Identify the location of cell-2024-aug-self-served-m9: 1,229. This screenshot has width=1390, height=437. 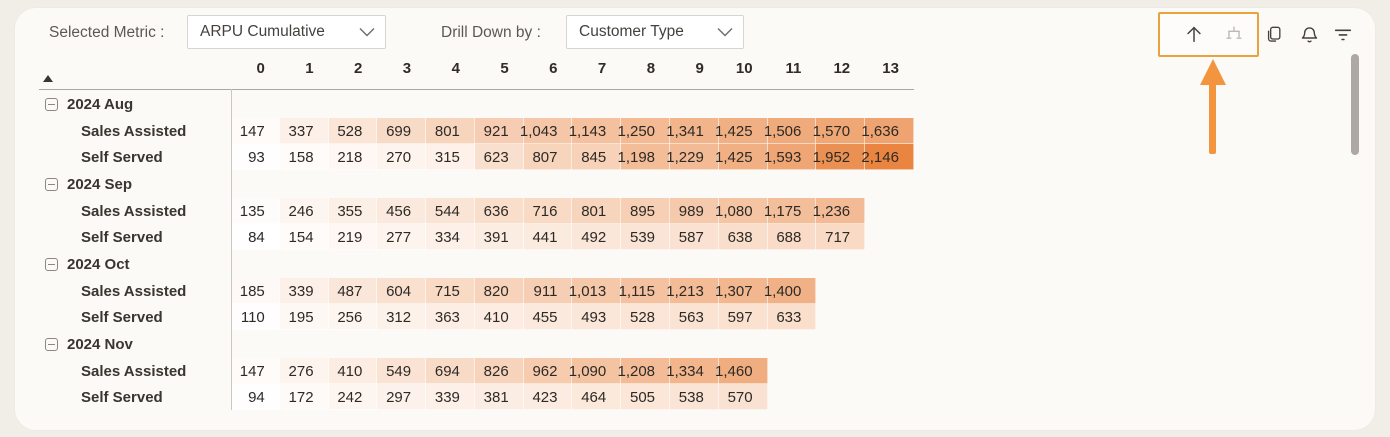
(692, 157).